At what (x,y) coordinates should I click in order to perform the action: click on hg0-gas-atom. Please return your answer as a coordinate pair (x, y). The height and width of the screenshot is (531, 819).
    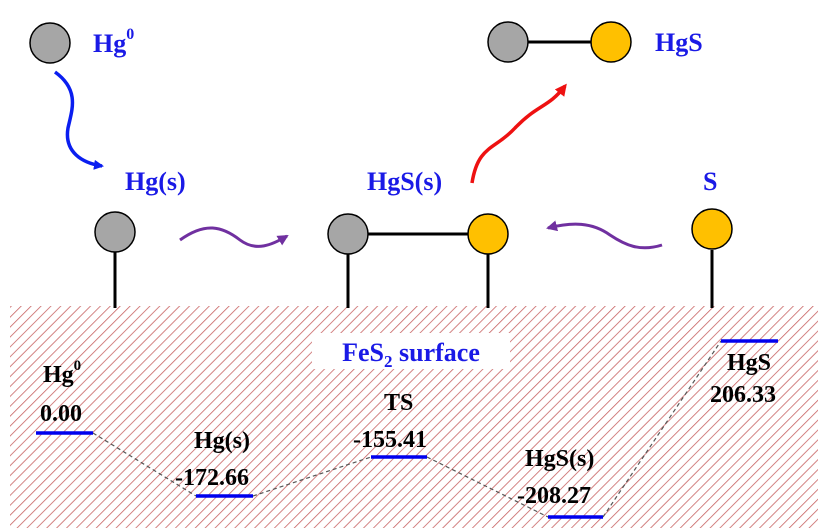
    Looking at the image, I should click on (50, 43).